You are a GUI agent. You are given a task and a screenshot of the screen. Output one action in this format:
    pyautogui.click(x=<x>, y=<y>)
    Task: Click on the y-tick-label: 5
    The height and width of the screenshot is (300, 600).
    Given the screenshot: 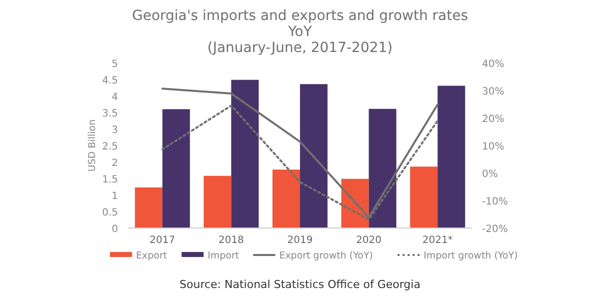 What is the action you would take?
    pyautogui.click(x=115, y=64)
    